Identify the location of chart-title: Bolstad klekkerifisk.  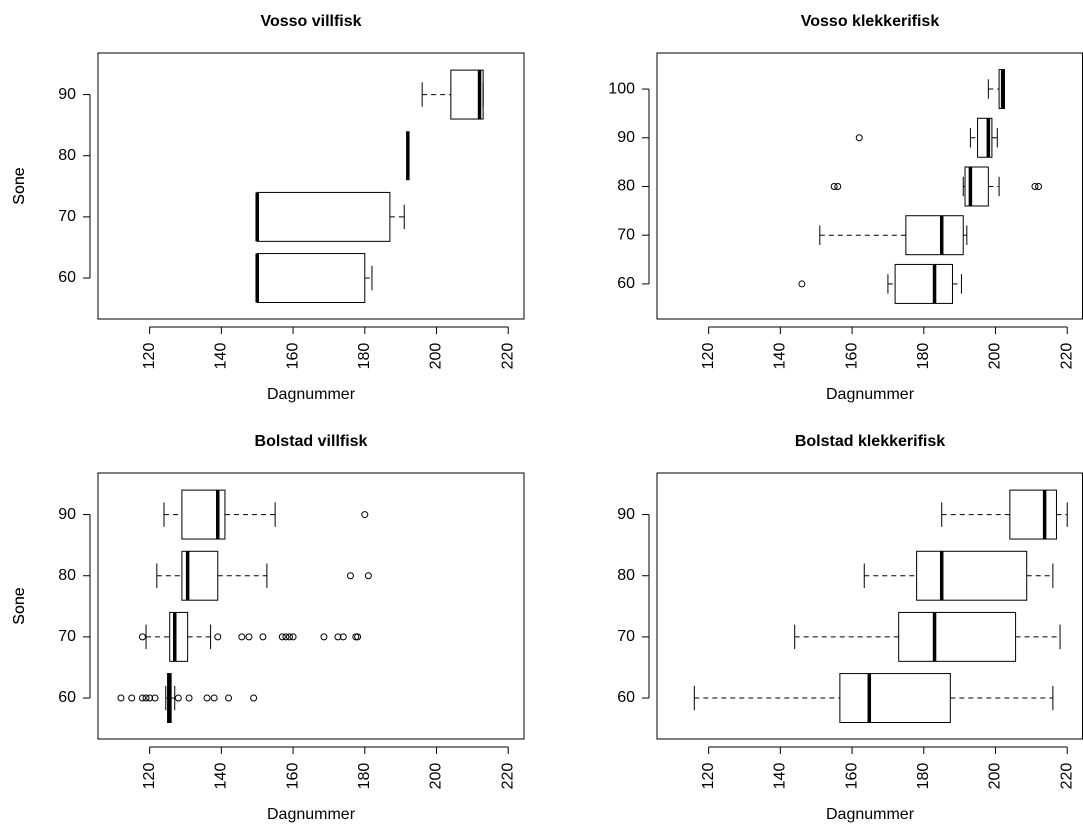
(870, 441).